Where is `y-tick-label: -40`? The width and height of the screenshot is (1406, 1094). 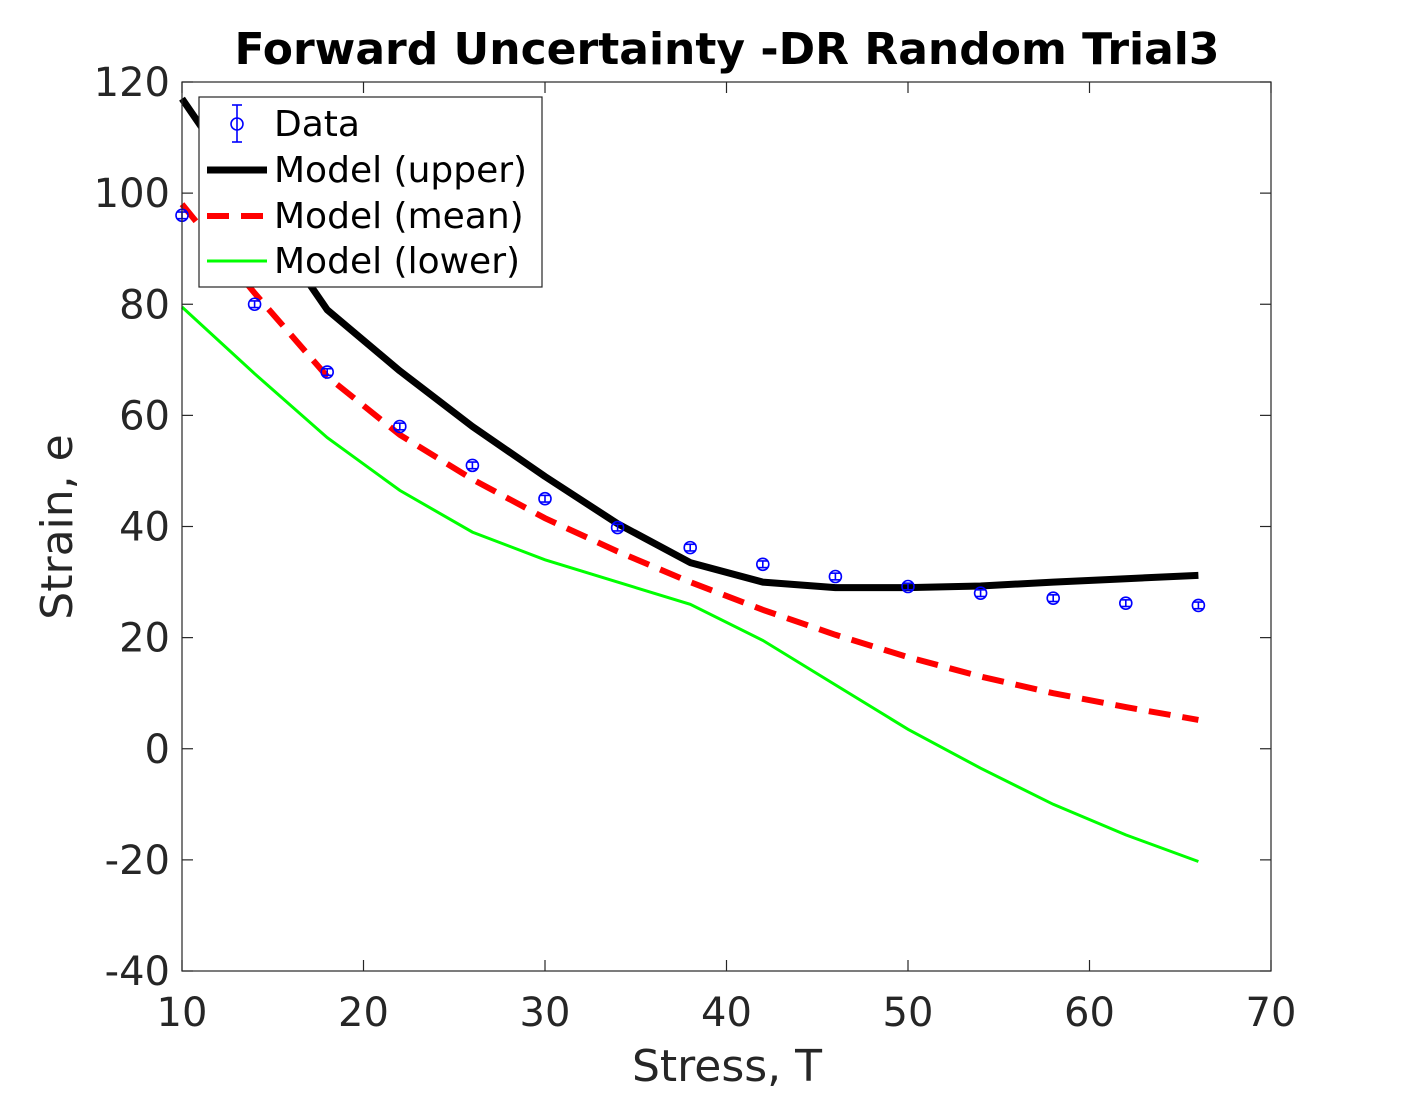 y-tick-label: -40 is located at coordinates (137, 972).